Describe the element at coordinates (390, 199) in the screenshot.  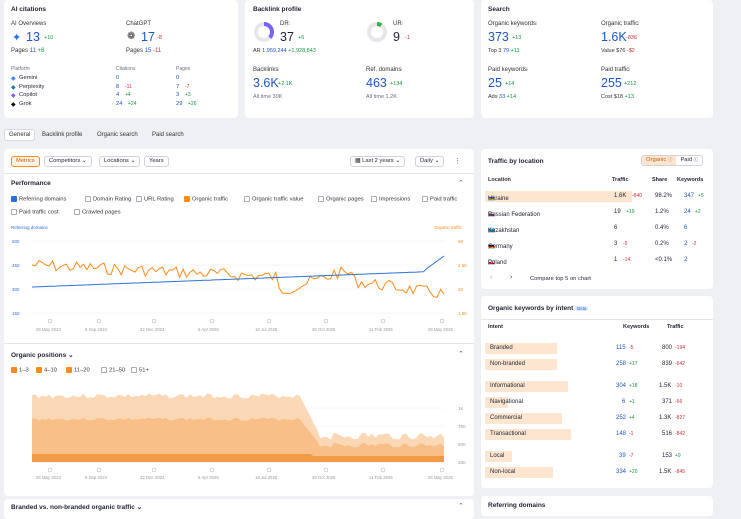
I see `metric-checkbox: Impressions` at that location.